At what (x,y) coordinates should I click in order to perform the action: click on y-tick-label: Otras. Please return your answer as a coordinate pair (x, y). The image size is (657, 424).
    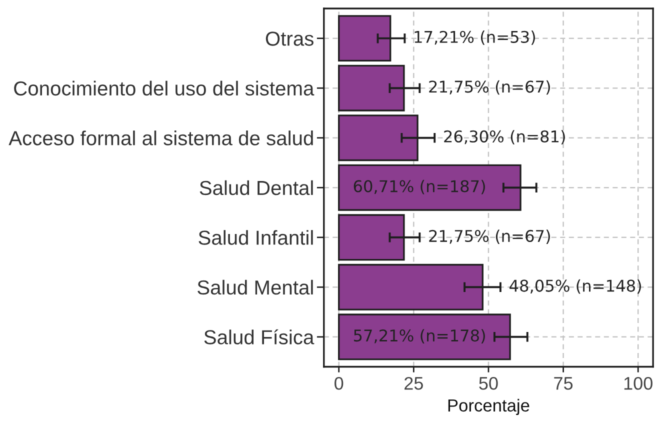
    Looking at the image, I should click on (290, 39).